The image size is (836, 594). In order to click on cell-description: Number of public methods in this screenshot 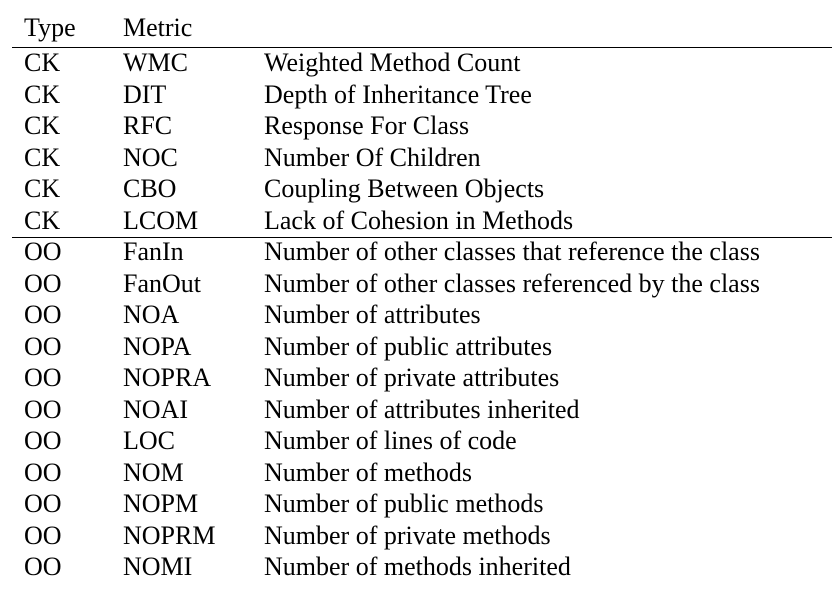, I will do `click(404, 503)`.